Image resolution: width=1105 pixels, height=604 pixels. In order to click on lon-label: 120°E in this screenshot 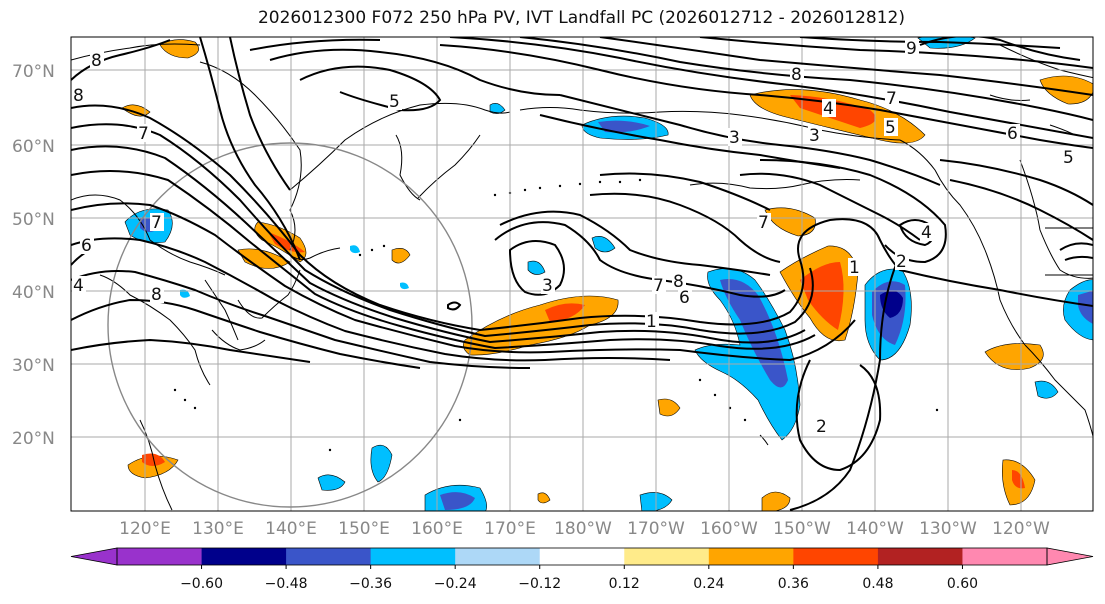, I will do `click(145, 529)`.